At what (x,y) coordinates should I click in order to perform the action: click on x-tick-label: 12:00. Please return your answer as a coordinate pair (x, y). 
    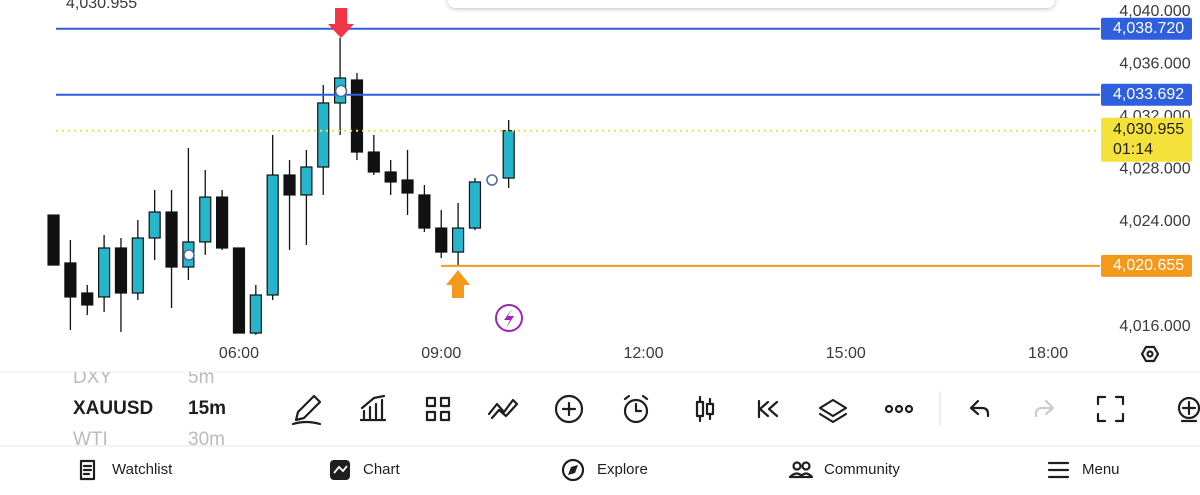
    Looking at the image, I should click on (643, 353).